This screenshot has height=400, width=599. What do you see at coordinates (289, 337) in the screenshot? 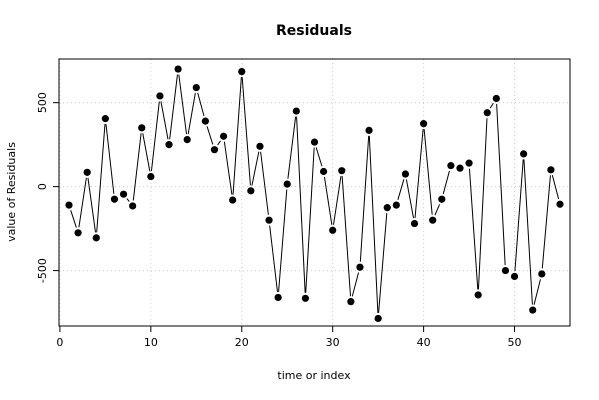
I see `x-axis: 0 10 20 30 40 50` at bounding box center [289, 337].